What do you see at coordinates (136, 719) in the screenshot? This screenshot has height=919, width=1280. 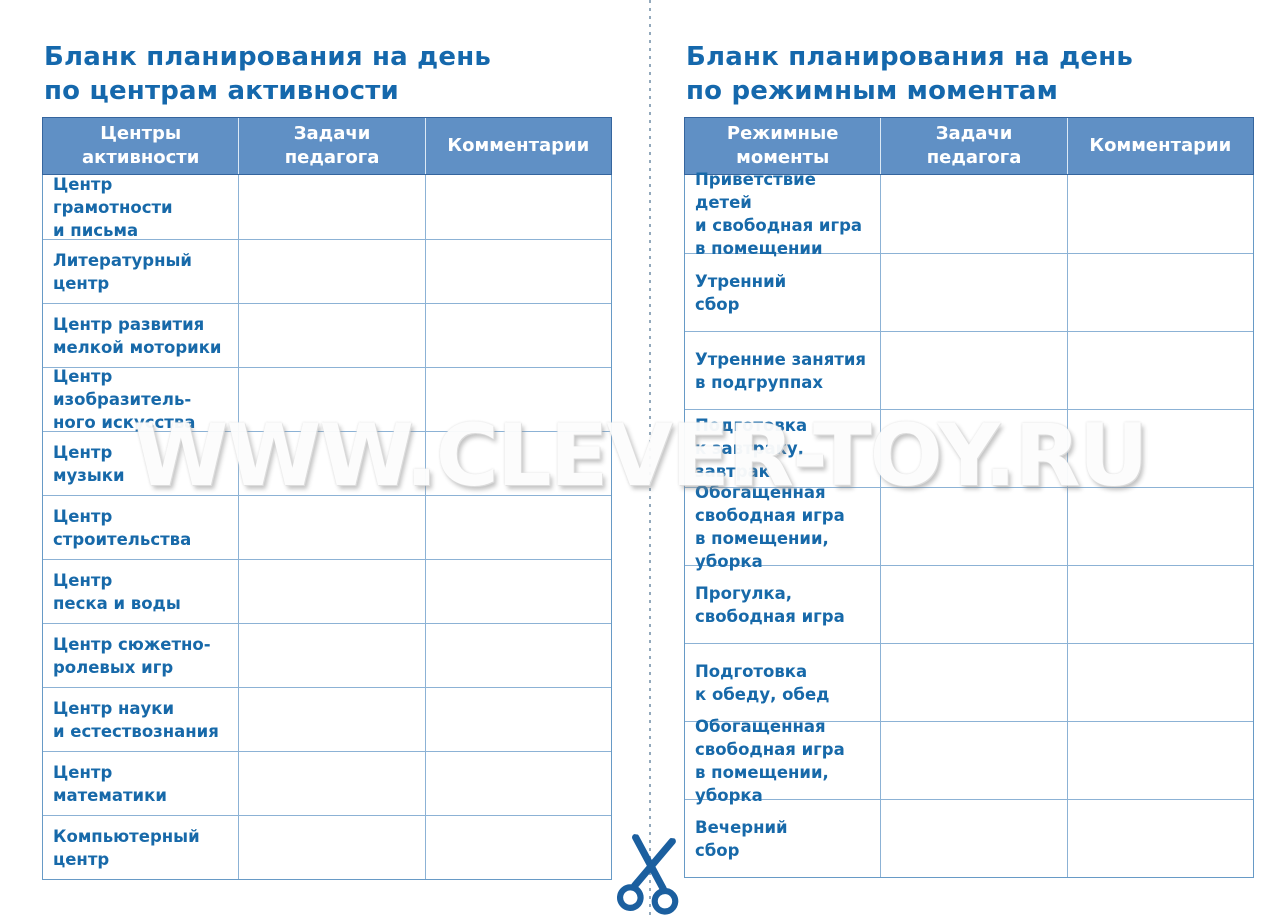 I see `row-label-cell: Центр науки и естествознания` at bounding box center [136, 719].